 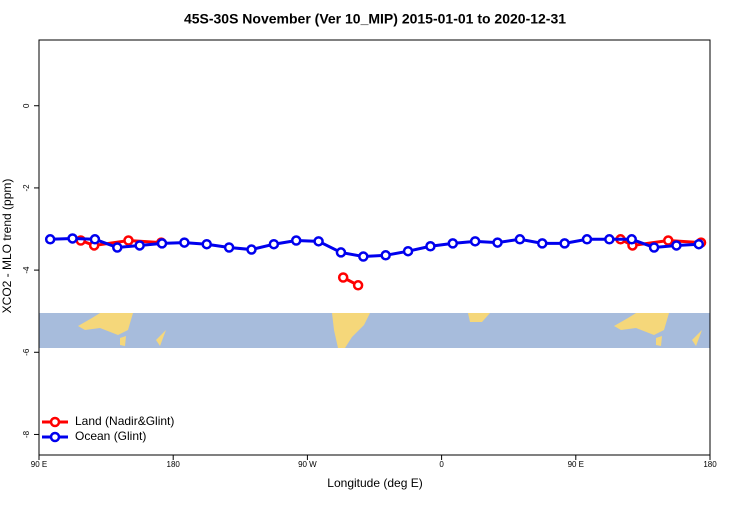 I want to click on y-tick-label: -6, so click(x=26, y=352).